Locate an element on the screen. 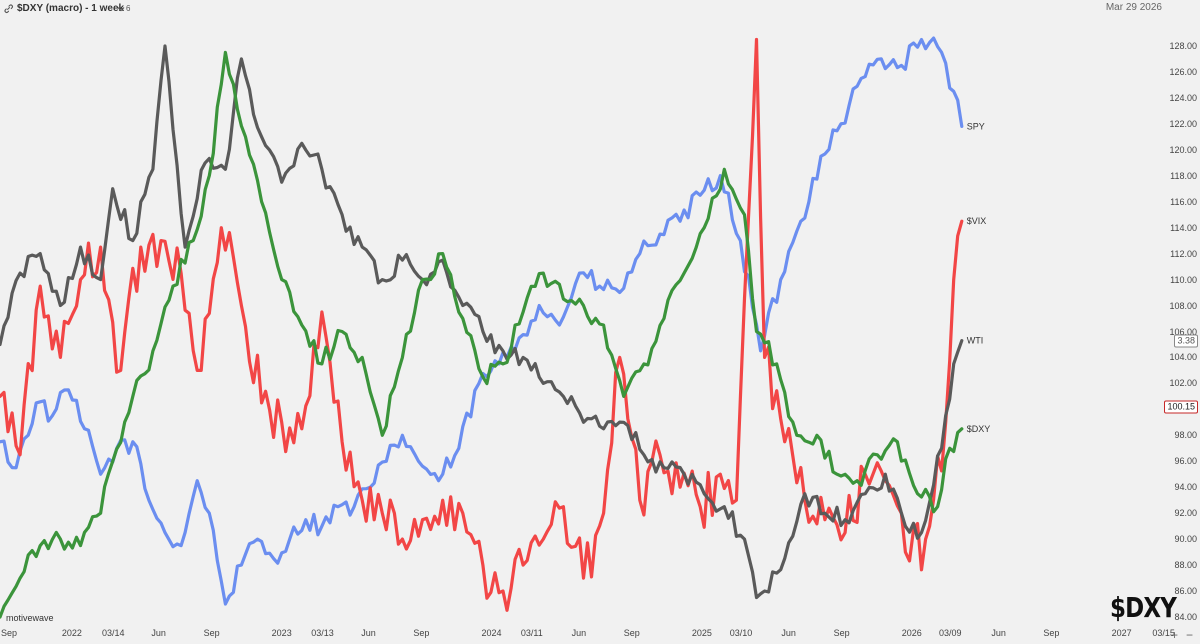 Image resolution: width=1200 pixels, height=644 pixels. y-tick-label: 106.00 is located at coordinates (1183, 331).